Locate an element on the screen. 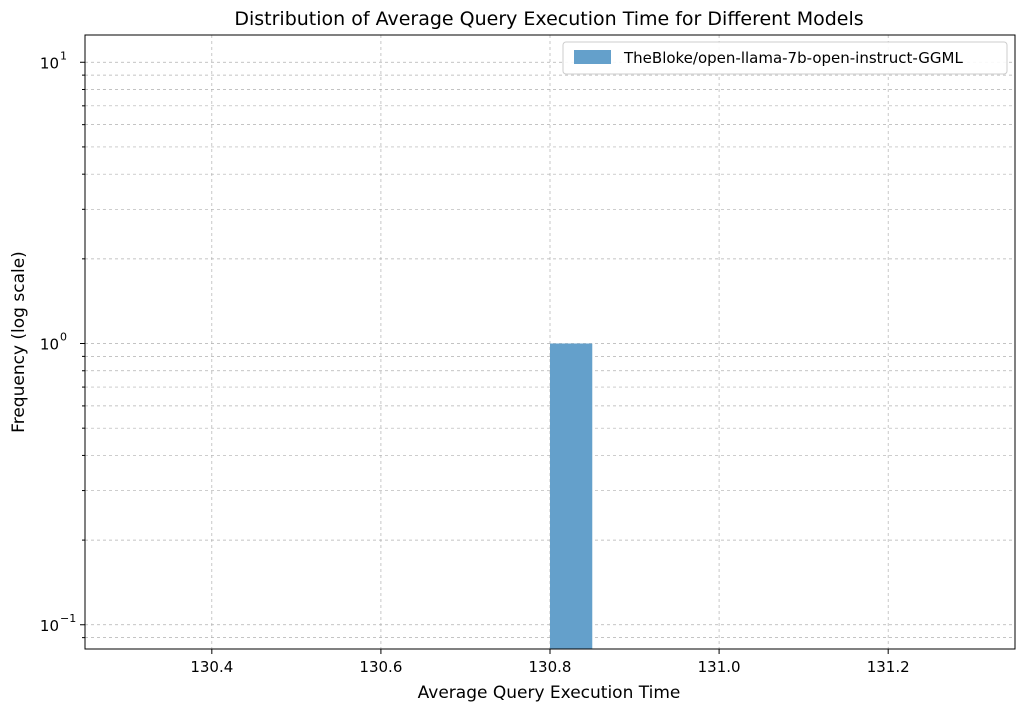 The width and height of the screenshot is (1023, 712). histogram-bar is located at coordinates (571, 496).